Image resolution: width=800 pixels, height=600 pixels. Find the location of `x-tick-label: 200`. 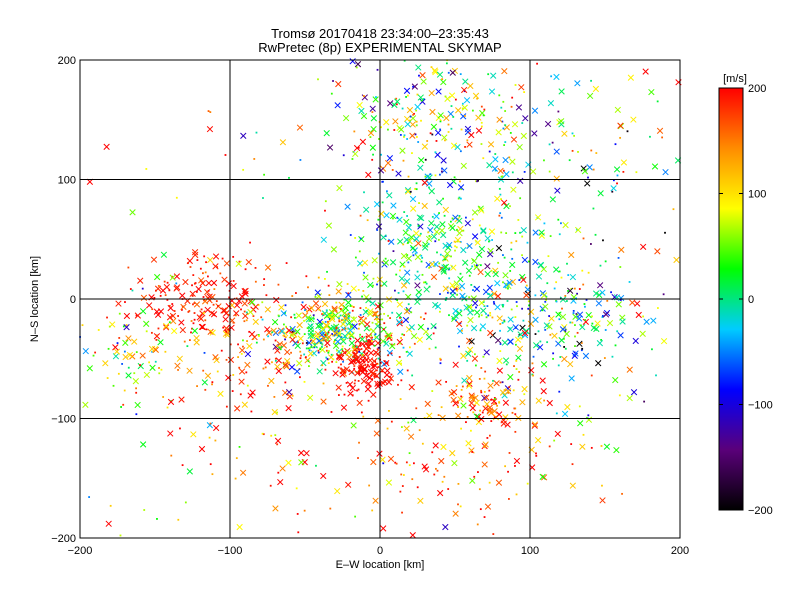

x-tick-label: 200 is located at coordinates (680, 551).